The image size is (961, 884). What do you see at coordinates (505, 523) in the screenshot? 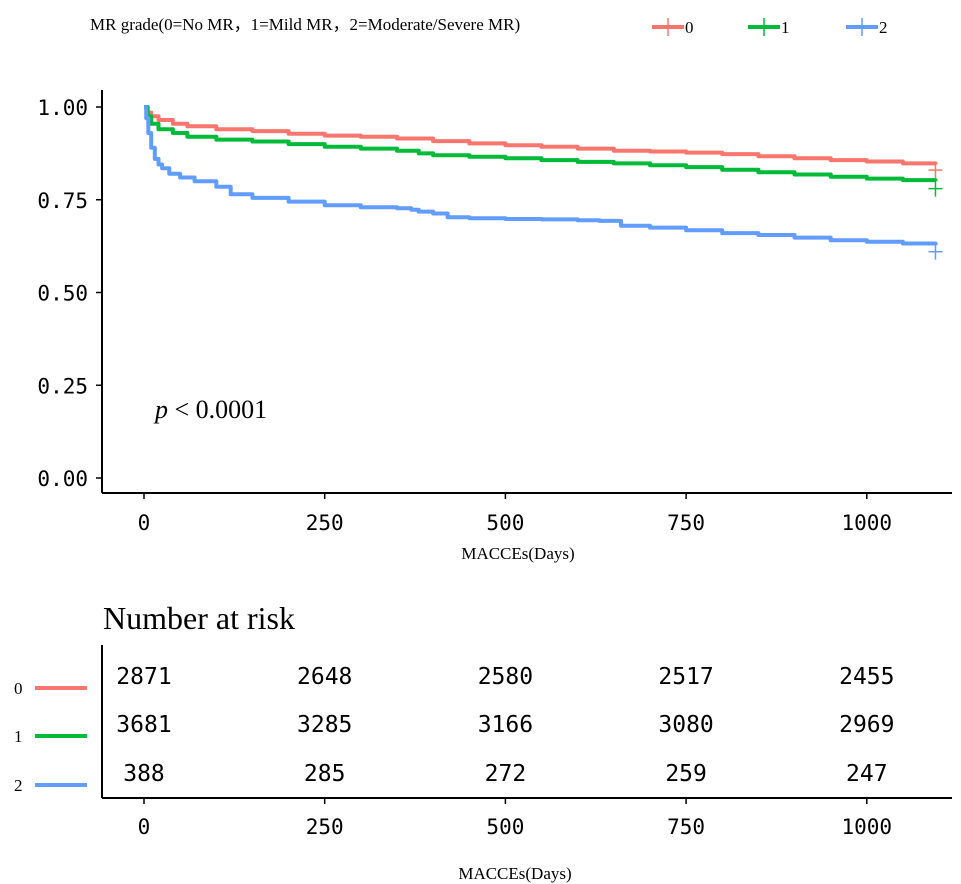
I see `x-tick-label: 500` at bounding box center [505, 523].